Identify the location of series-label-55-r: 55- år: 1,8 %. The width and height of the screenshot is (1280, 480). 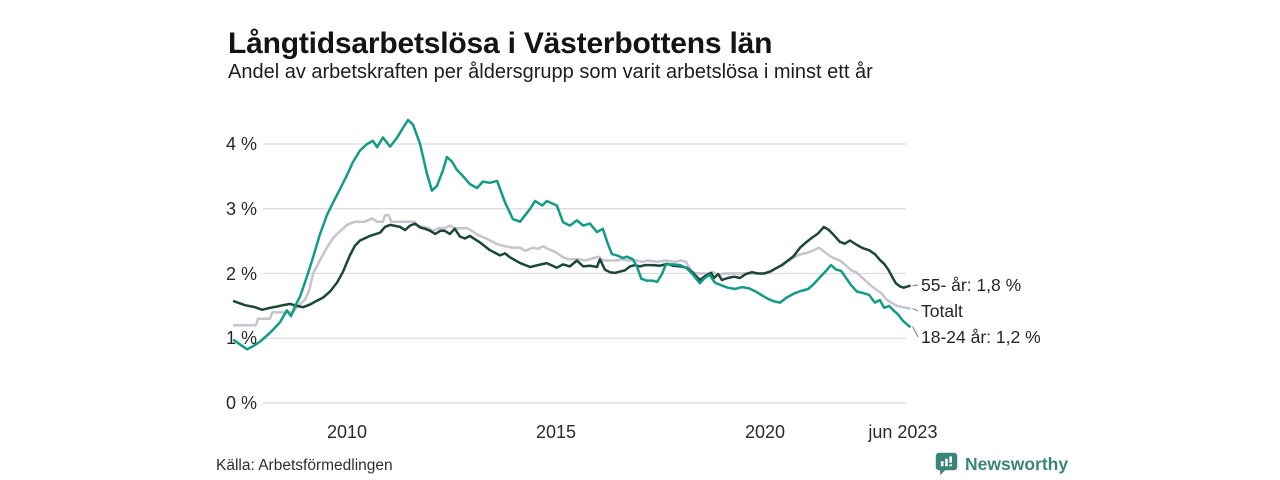
(971, 285).